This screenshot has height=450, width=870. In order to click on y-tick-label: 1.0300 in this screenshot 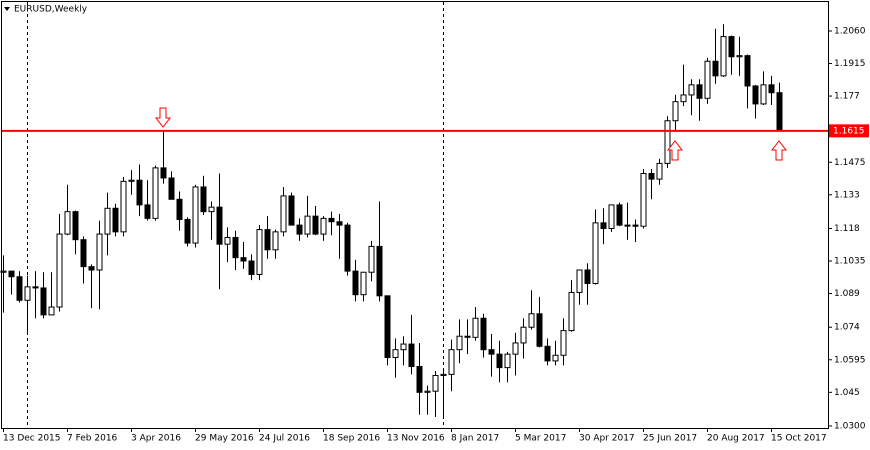, I will do `click(850, 426)`.